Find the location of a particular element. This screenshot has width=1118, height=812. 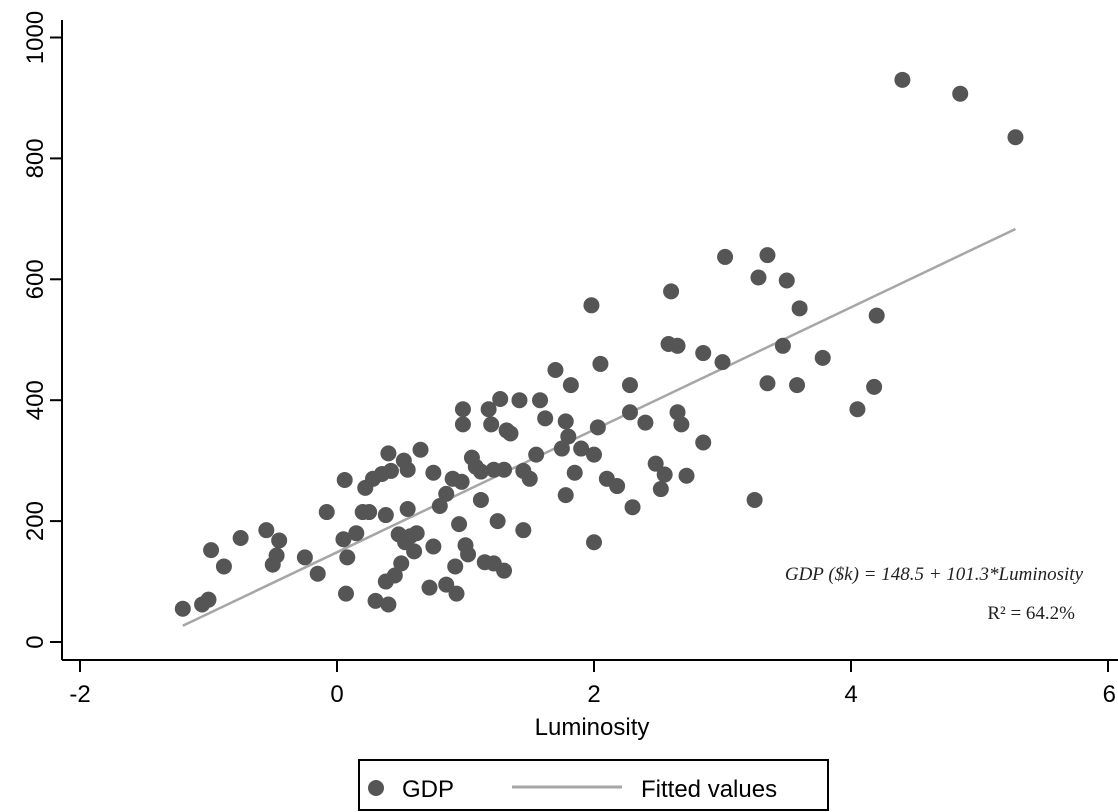

x-axis-ticks: -2 0 2 4 6 is located at coordinates (592, 684).